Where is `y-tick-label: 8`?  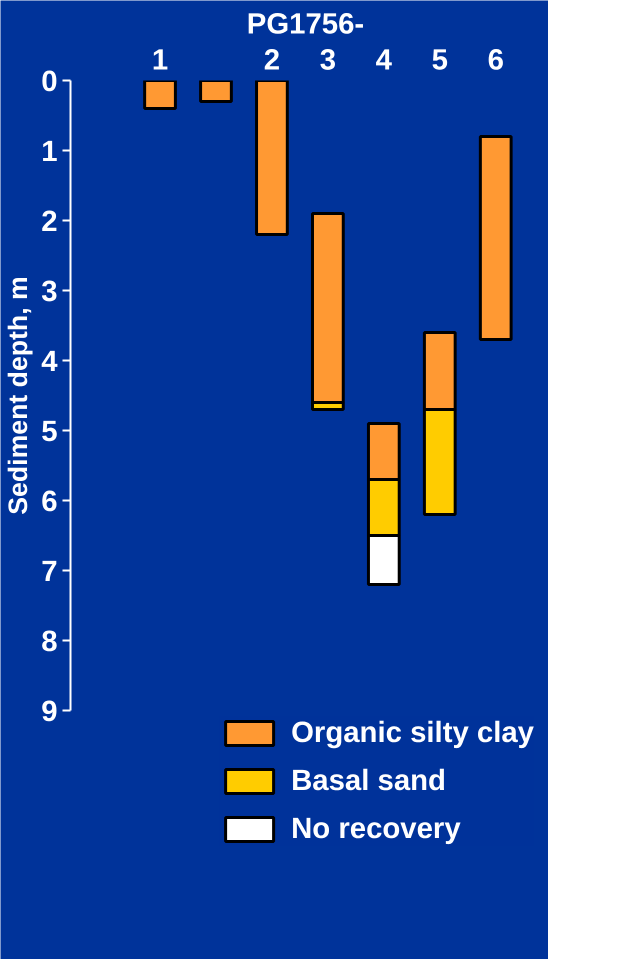
y-tick-label: 8 is located at coordinates (49, 641).